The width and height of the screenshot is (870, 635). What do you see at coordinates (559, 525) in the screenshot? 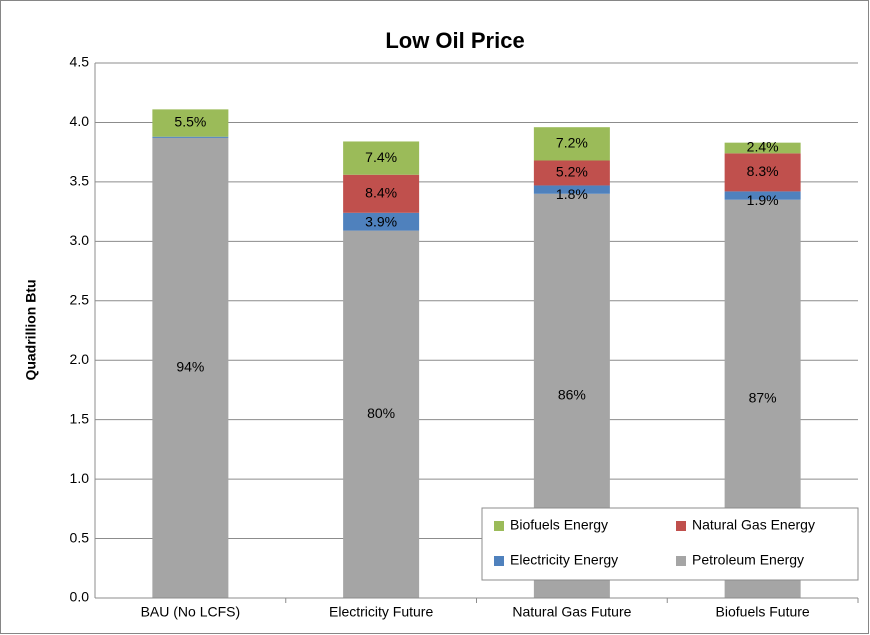
I see `legend-label: Biofuels Energy` at bounding box center [559, 525].